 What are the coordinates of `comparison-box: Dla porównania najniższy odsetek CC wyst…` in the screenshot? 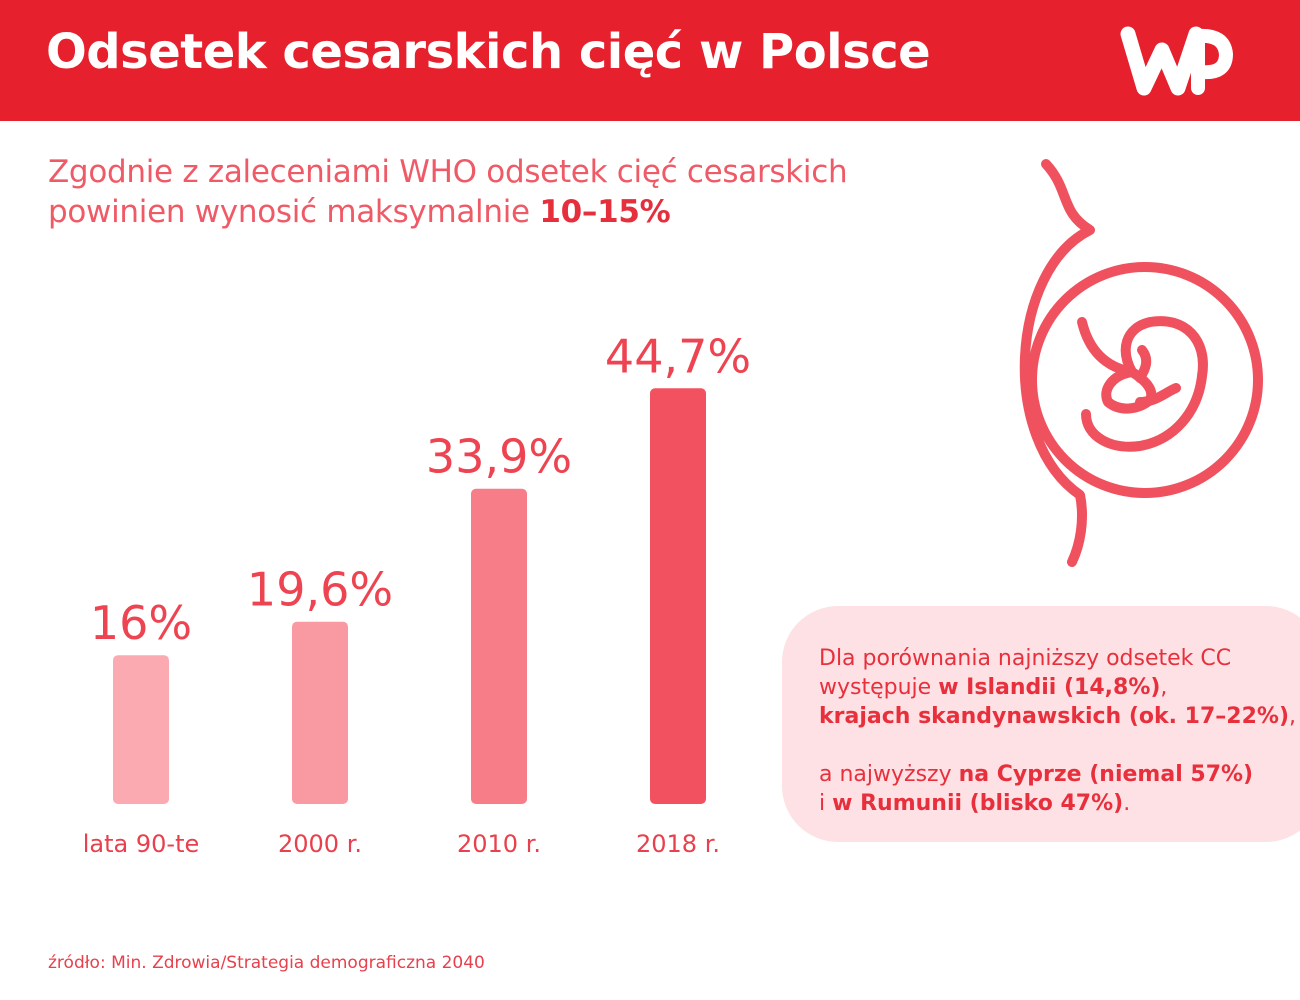 It's located at (1041, 724).